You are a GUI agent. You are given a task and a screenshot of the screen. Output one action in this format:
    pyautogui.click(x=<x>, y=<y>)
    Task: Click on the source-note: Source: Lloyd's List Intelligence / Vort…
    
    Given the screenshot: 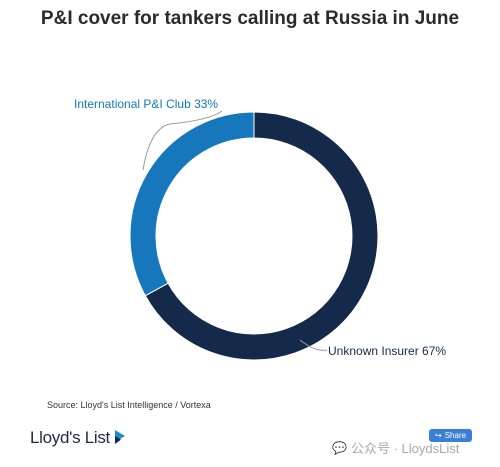 What is the action you would take?
    pyautogui.click(x=129, y=405)
    